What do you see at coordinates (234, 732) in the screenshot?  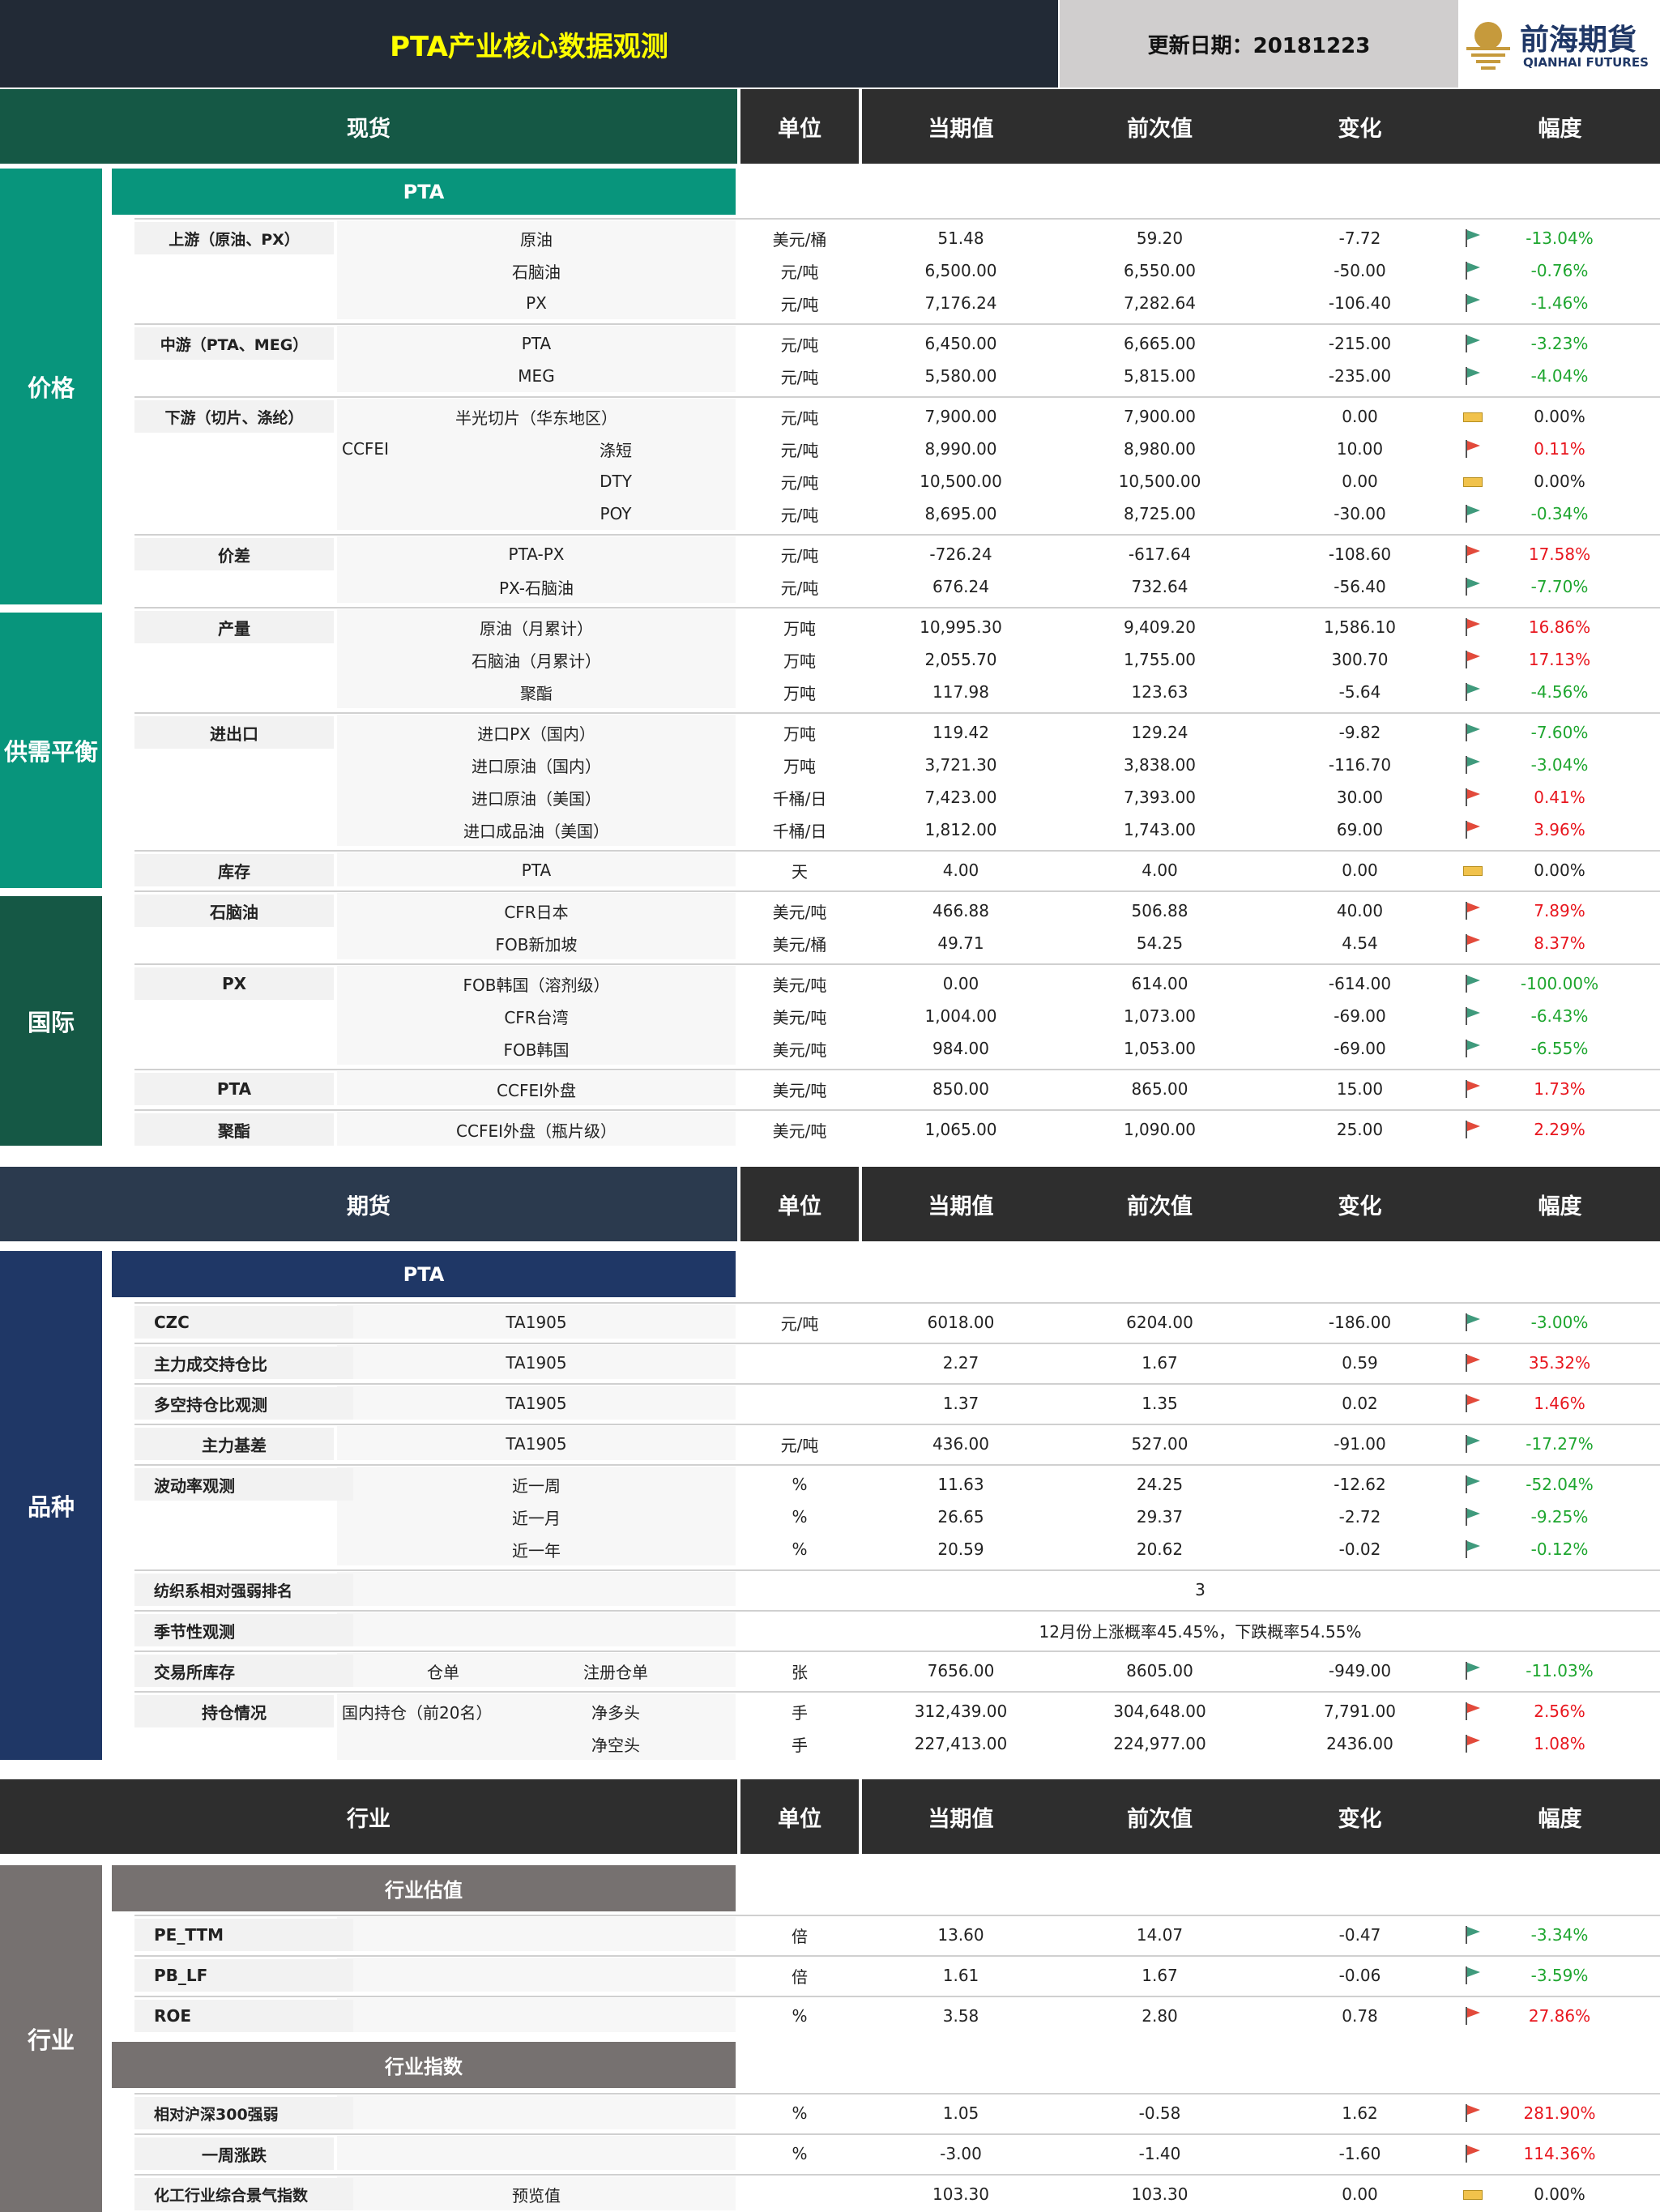 I see `category-label: 进出口` at bounding box center [234, 732].